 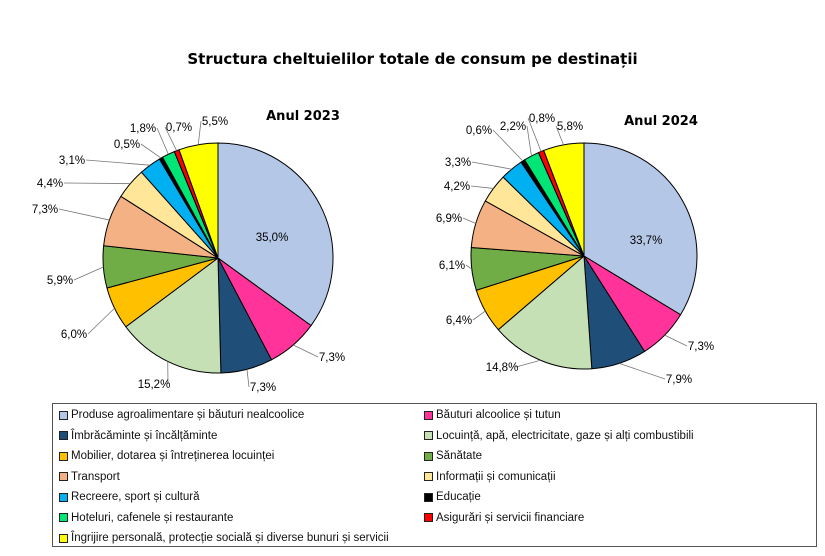 I want to click on pie-title: Anul 2024, so click(x=661, y=121).